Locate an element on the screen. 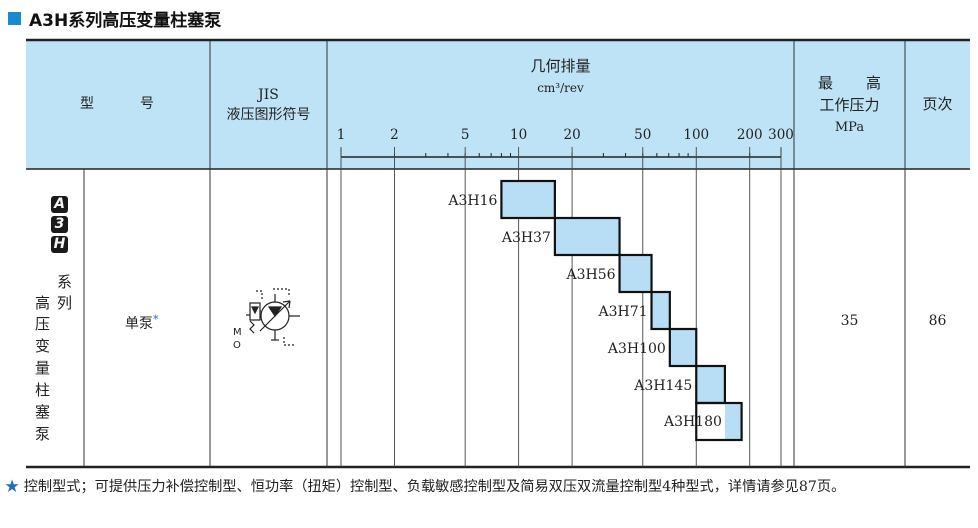 The width and height of the screenshot is (978, 528). series-desc-char: 高 is located at coordinates (43, 303).